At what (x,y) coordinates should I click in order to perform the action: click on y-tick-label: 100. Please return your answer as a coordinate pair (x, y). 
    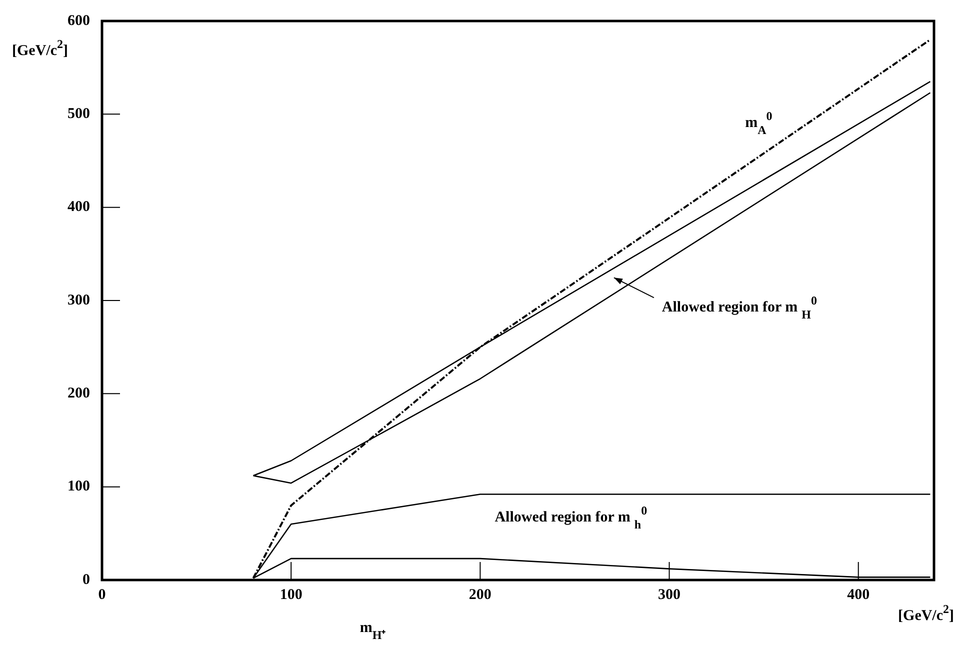
    Looking at the image, I should click on (79, 486).